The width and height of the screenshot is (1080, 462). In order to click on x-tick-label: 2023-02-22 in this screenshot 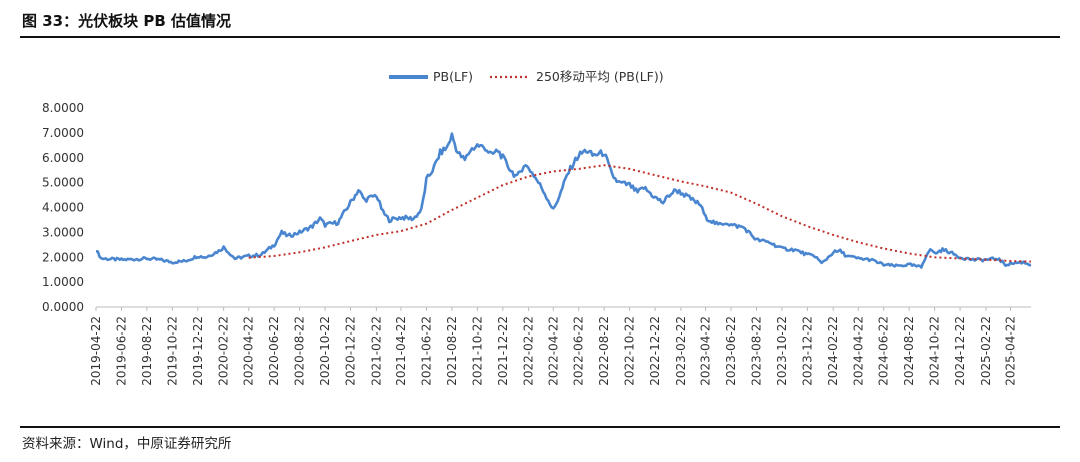, I will do `click(681, 351)`.